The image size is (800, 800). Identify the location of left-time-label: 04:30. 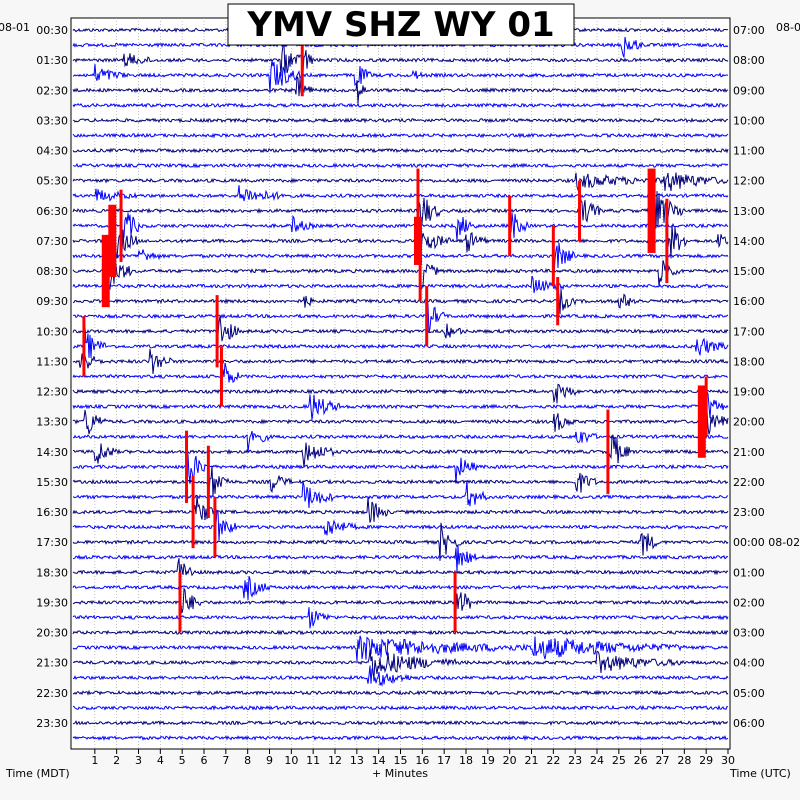
(52, 151).